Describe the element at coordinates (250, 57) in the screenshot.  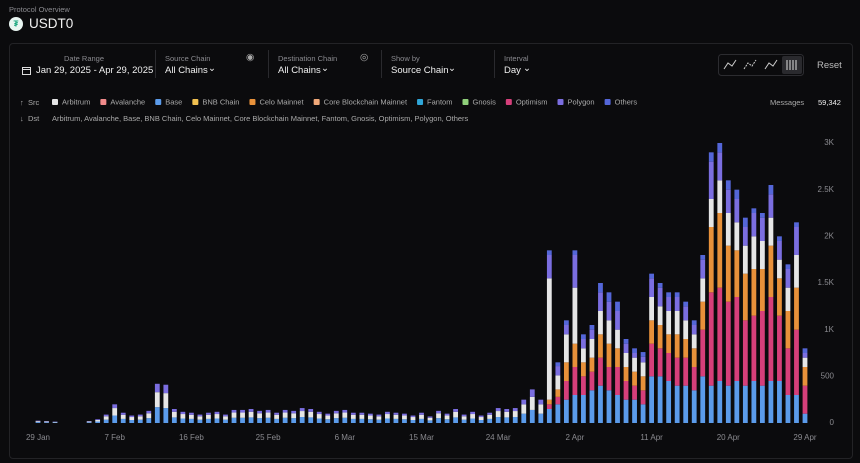
I see `eye-icon: ◉` at that location.